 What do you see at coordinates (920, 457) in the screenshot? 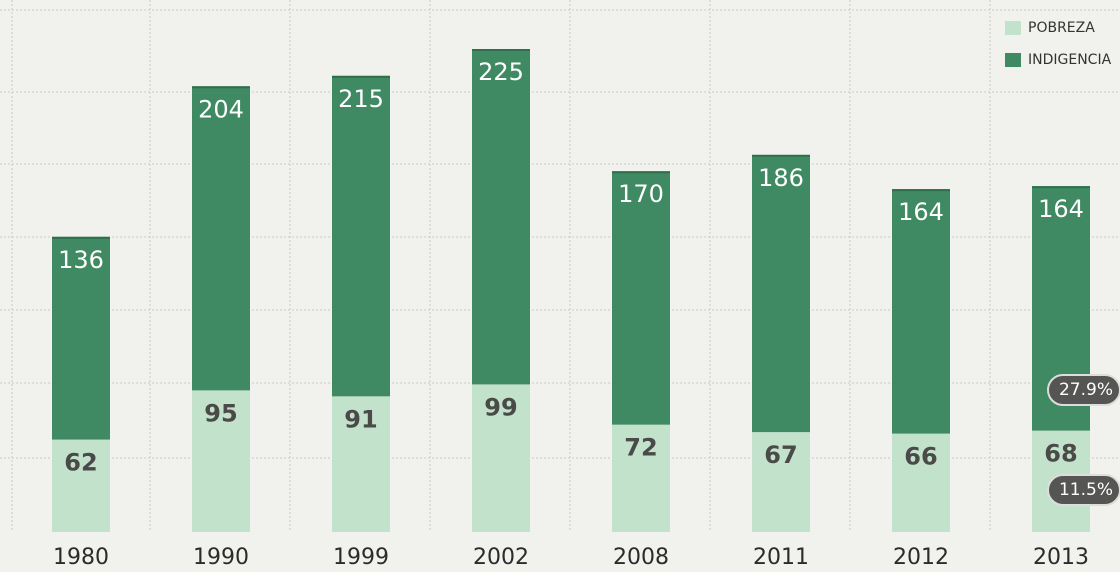
I see `data-label: 66` at bounding box center [920, 457].